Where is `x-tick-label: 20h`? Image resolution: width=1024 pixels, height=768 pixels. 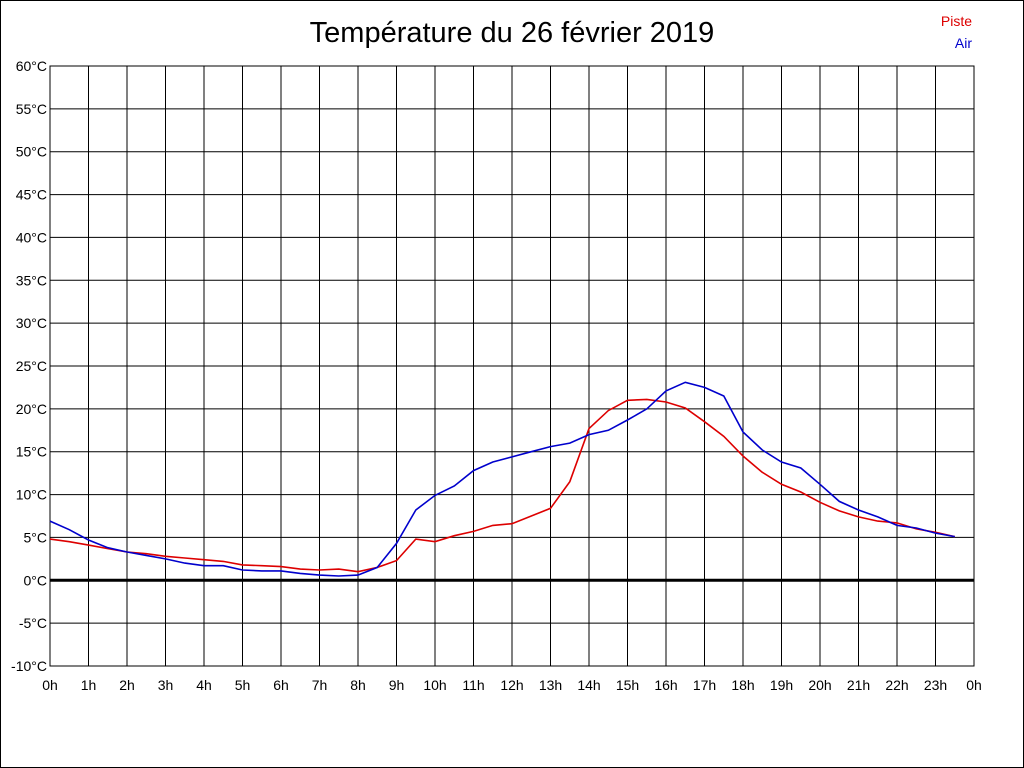
x-tick-label: 20h is located at coordinates (819, 685).